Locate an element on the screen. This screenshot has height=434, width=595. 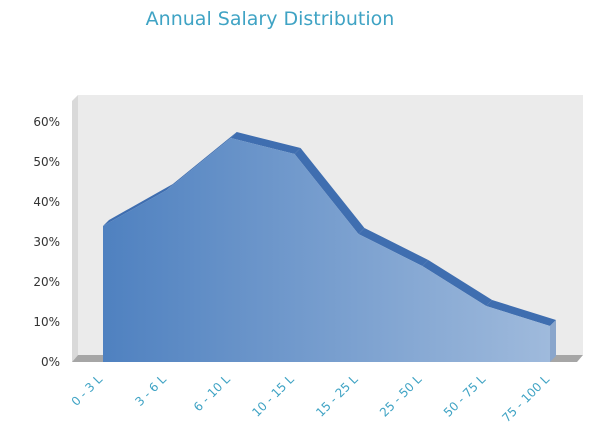
y-tick-label: 0% is located at coordinates (50, 362).